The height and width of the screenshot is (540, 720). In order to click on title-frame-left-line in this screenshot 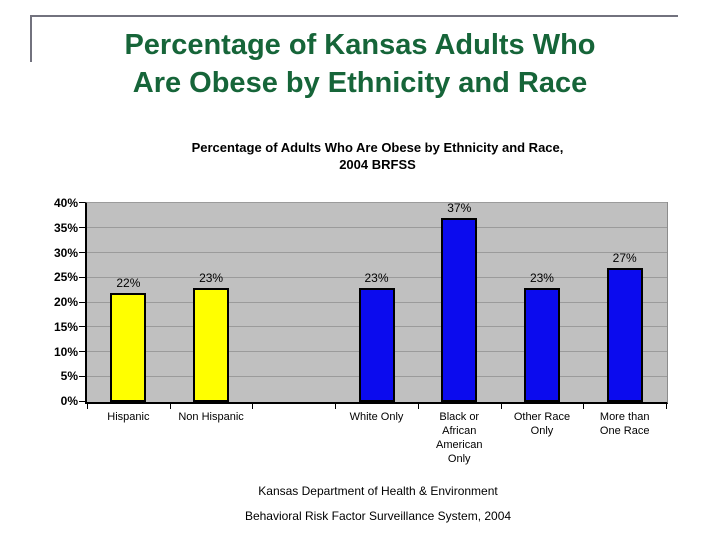, I will do `click(31, 38)`.